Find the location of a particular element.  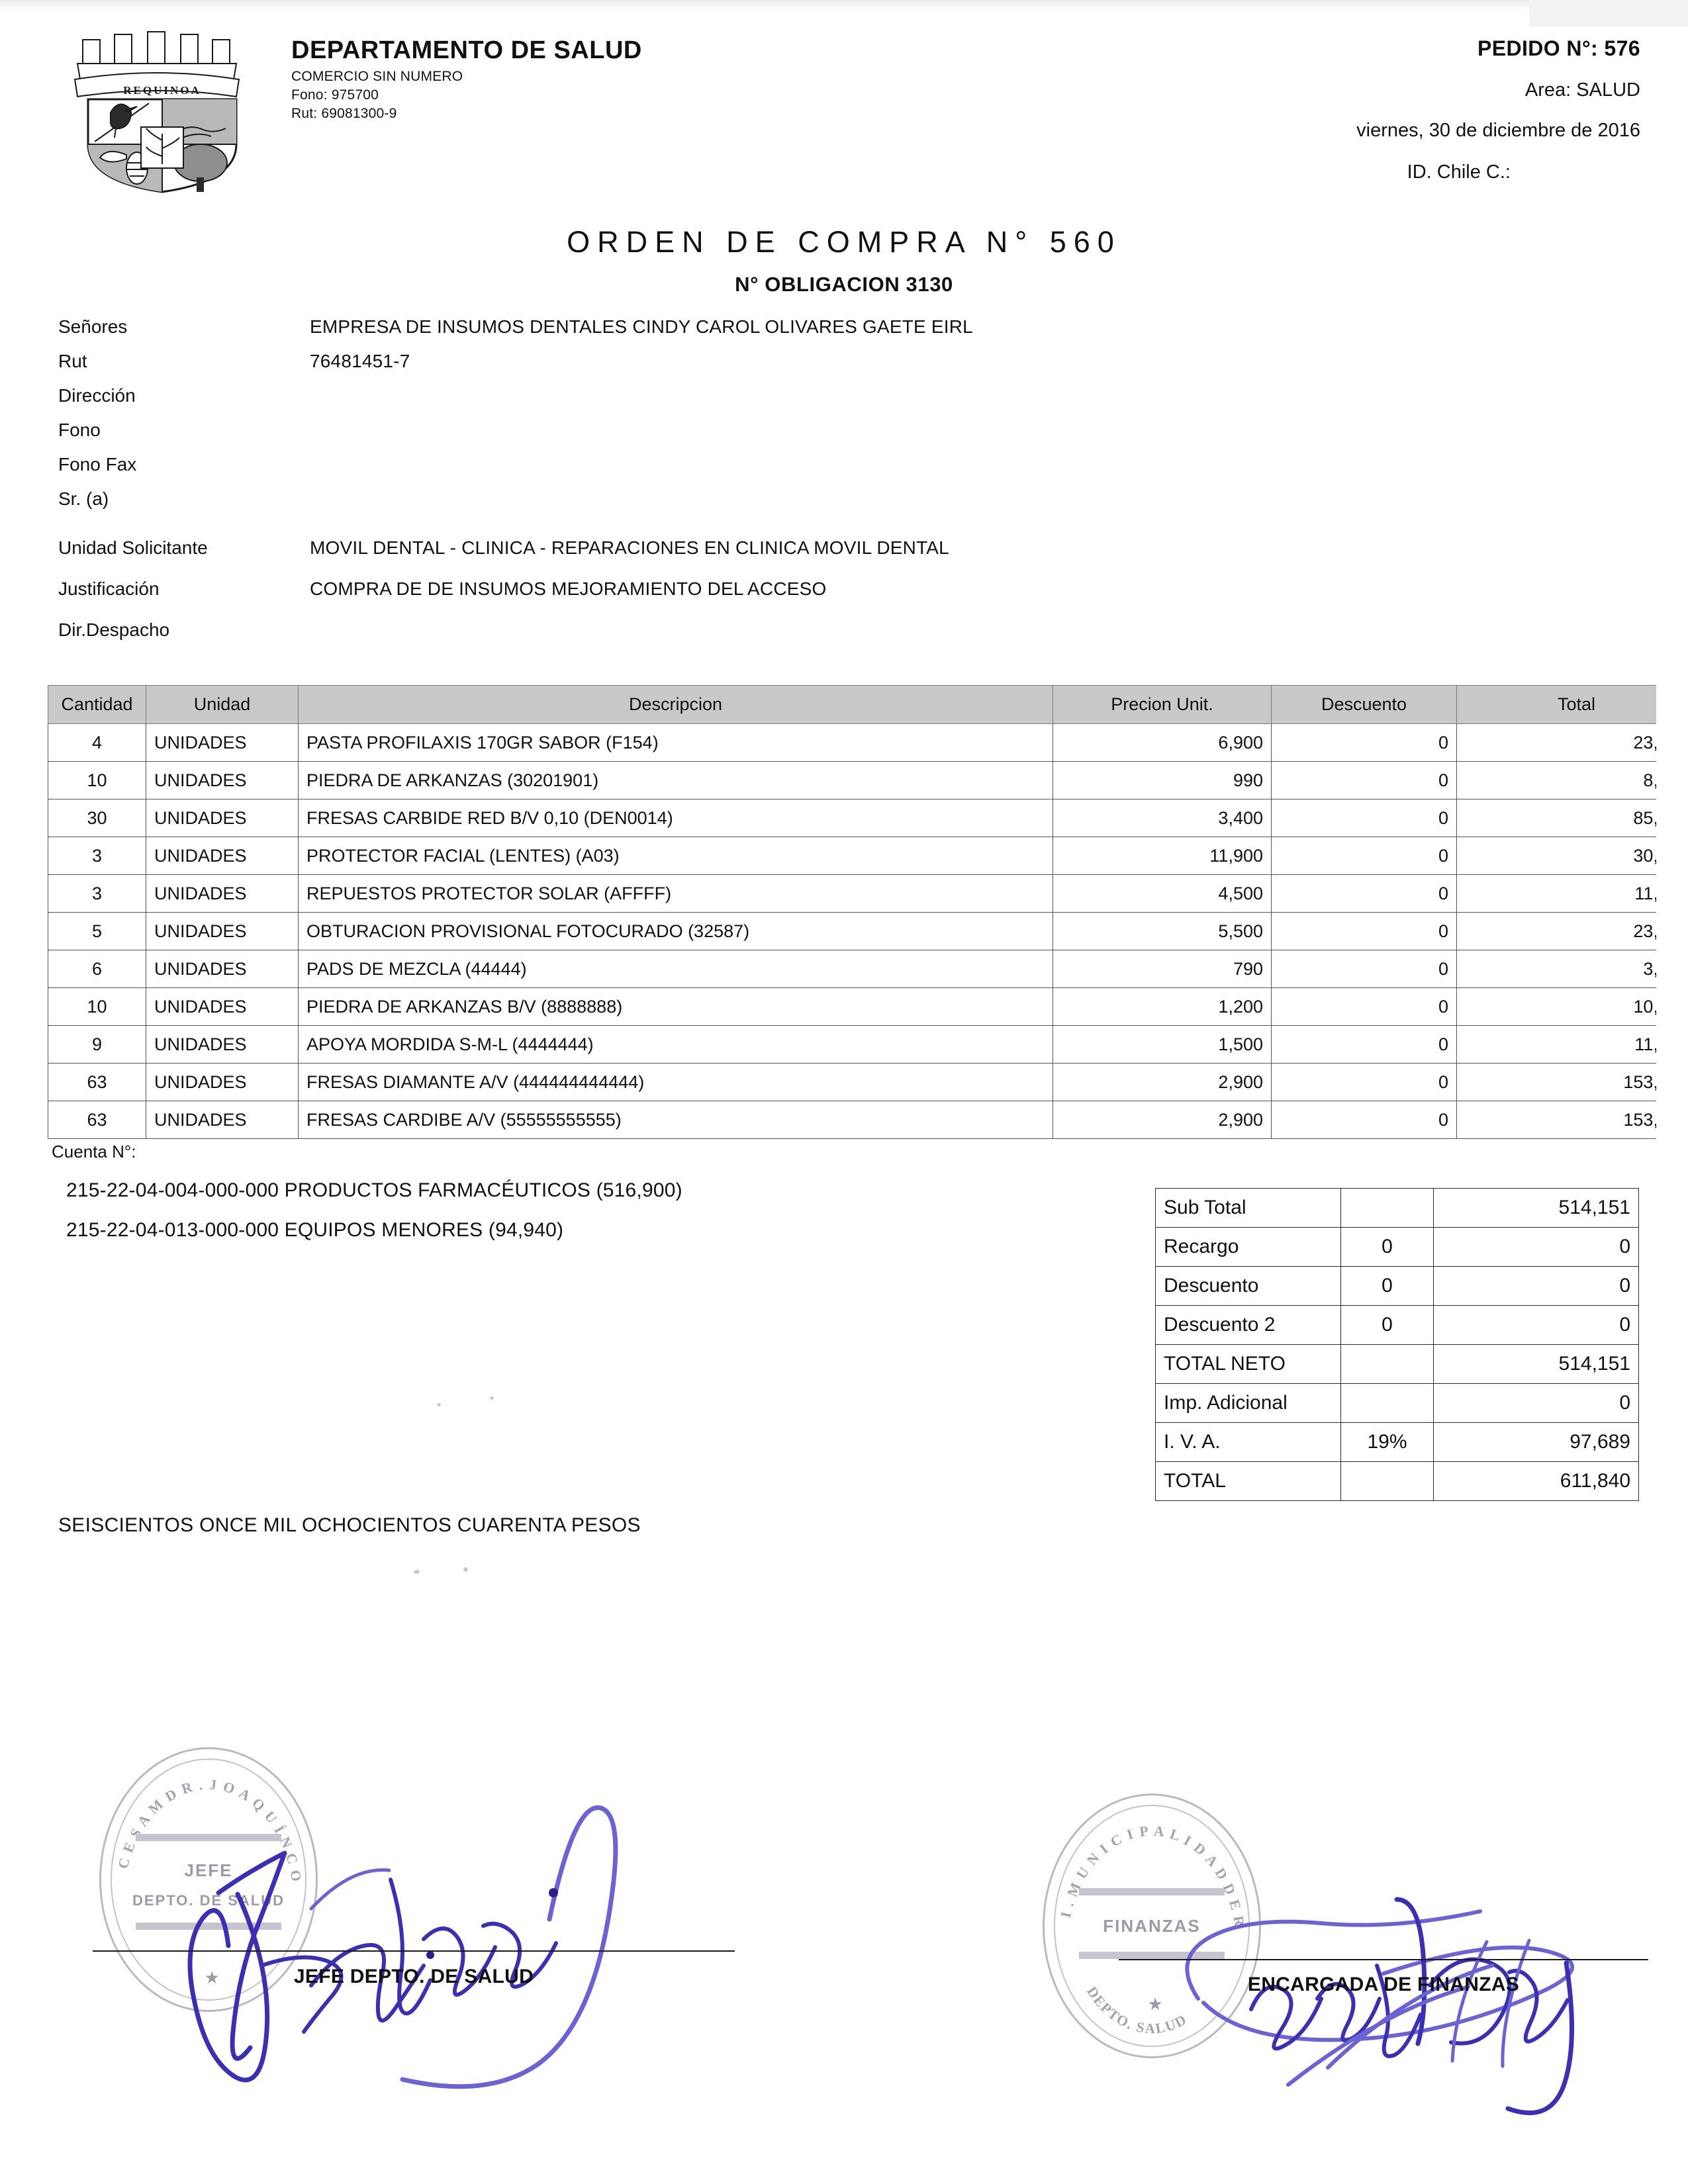

cell-precio: 790 is located at coordinates (1162, 969).